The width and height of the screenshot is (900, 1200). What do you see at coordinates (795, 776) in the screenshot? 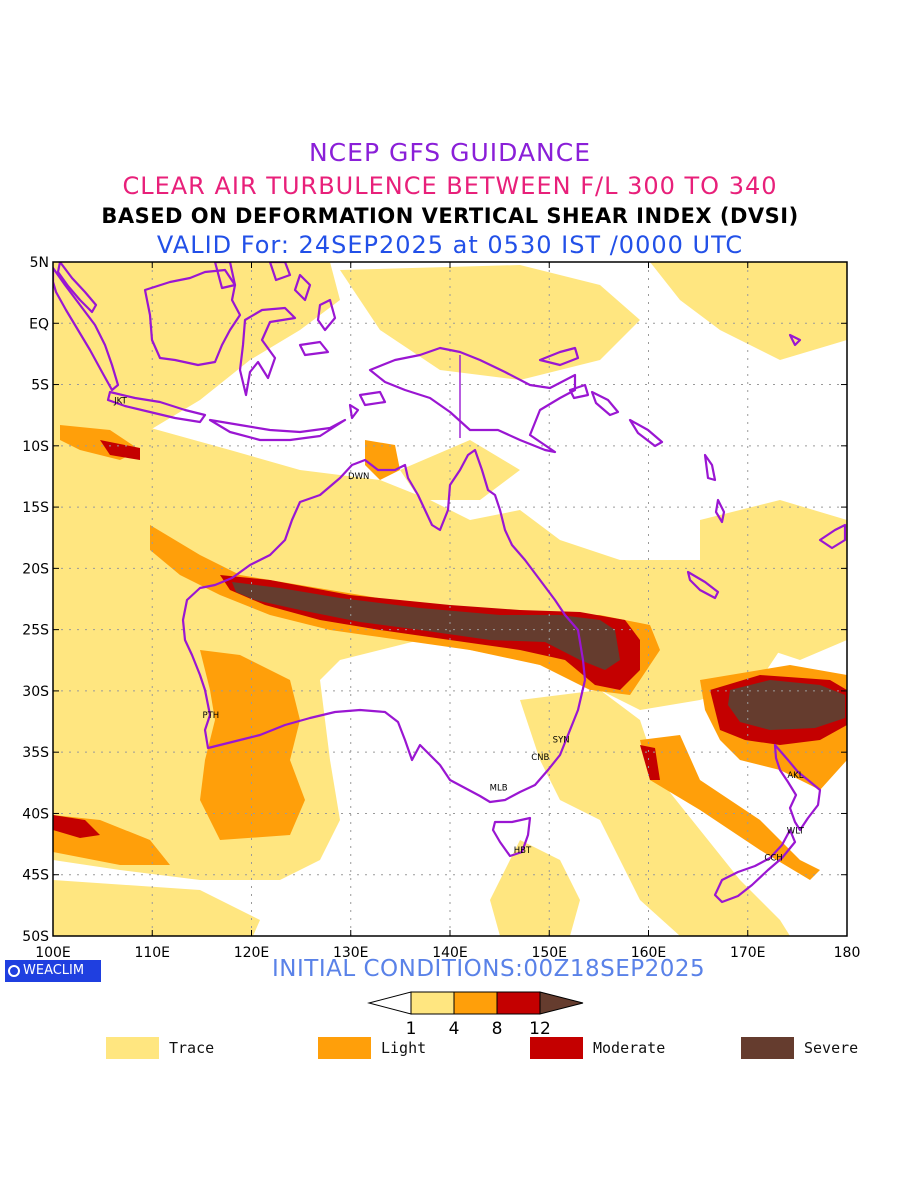
I see `station-label-akl: AKL` at bounding box center [795, 776].